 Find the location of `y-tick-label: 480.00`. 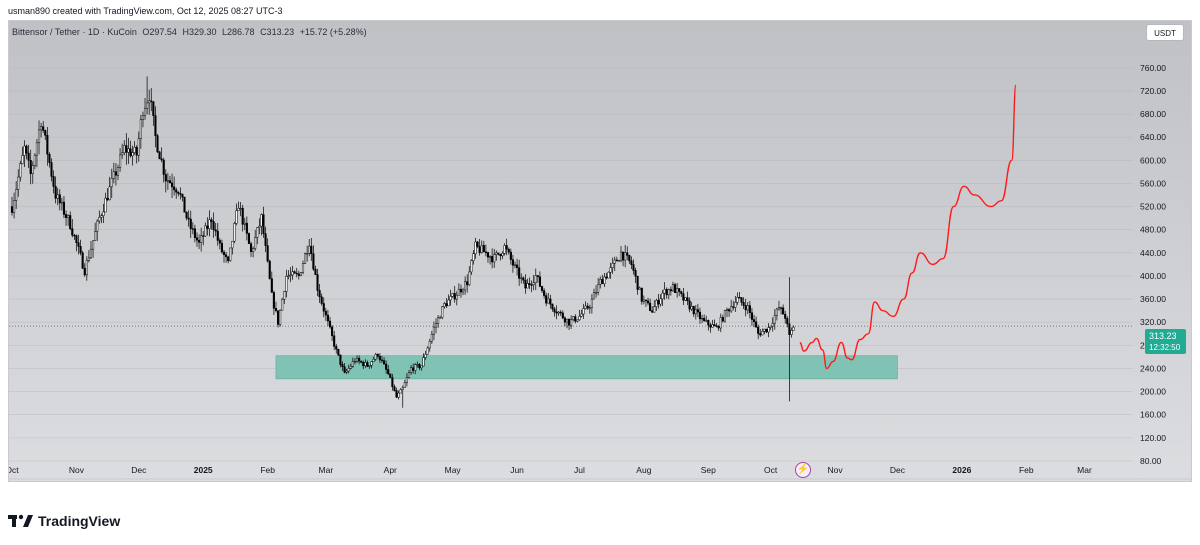

y-tick-label: 480.00 is located at coordinates (1153, 230).